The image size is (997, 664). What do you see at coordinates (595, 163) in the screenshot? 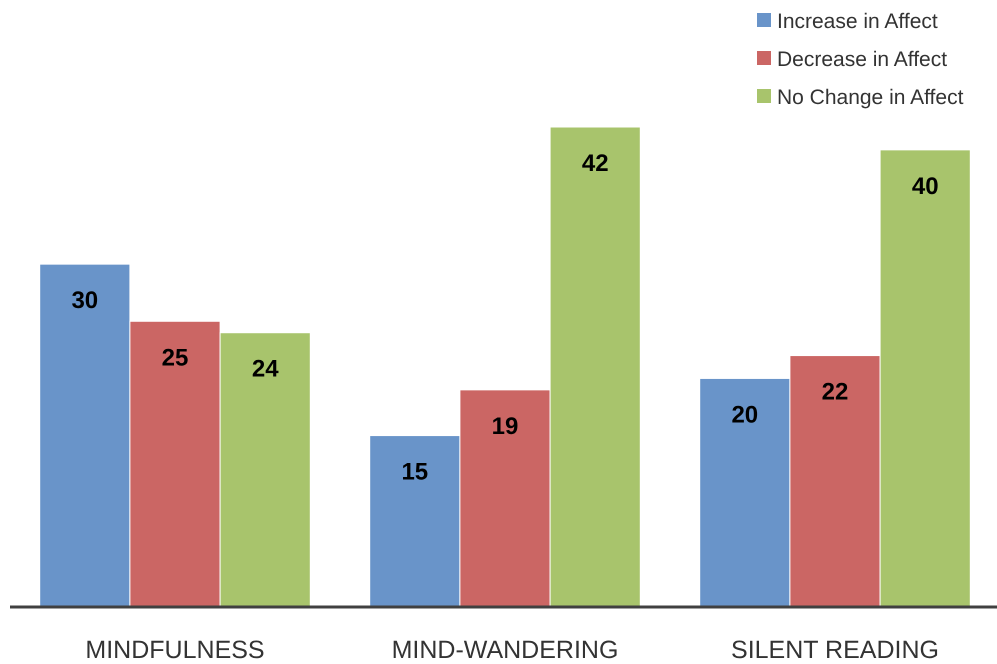
I see `data-label: 42` at bounding box center [595, 163].